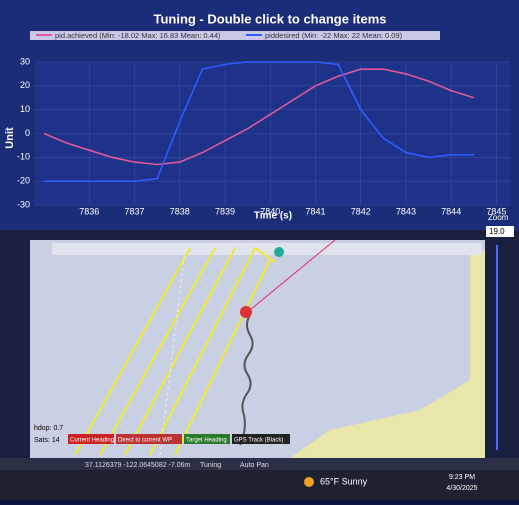  I want to click on status-bar, so click(259, 464).